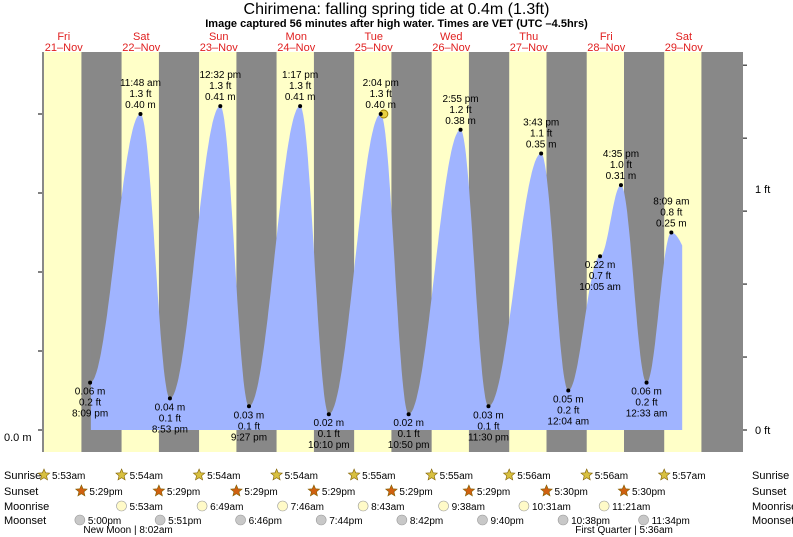  What do you see at coordinates (127, 530) in the screenshot?
I see `moon-phase-label: New Moon | 8:02am` at bounding box center [127, 530].